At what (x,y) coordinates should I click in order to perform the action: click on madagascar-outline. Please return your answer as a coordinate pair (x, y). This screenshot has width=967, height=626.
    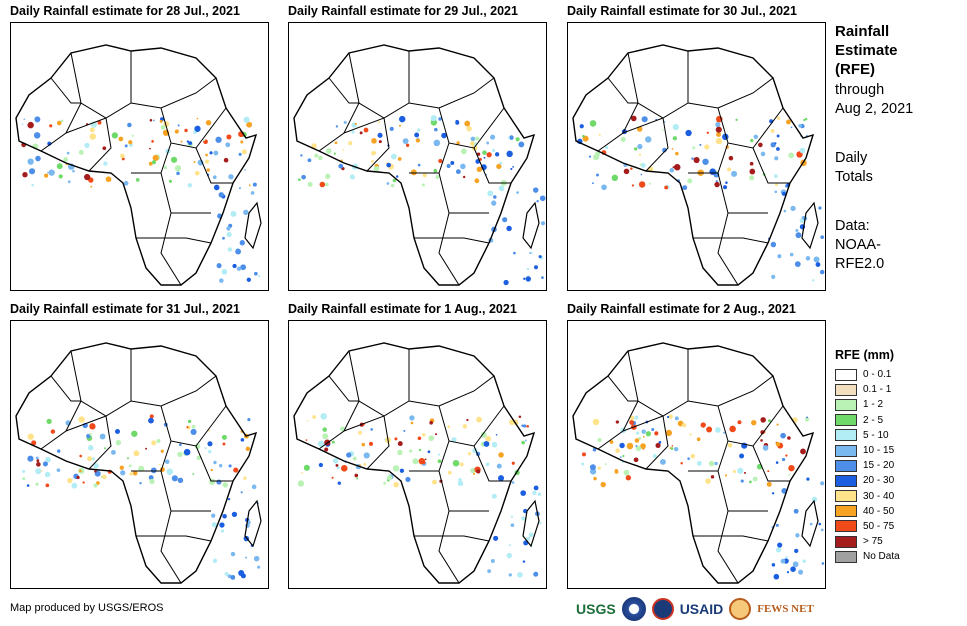
    Looking at the image, I should click on (253, 523).